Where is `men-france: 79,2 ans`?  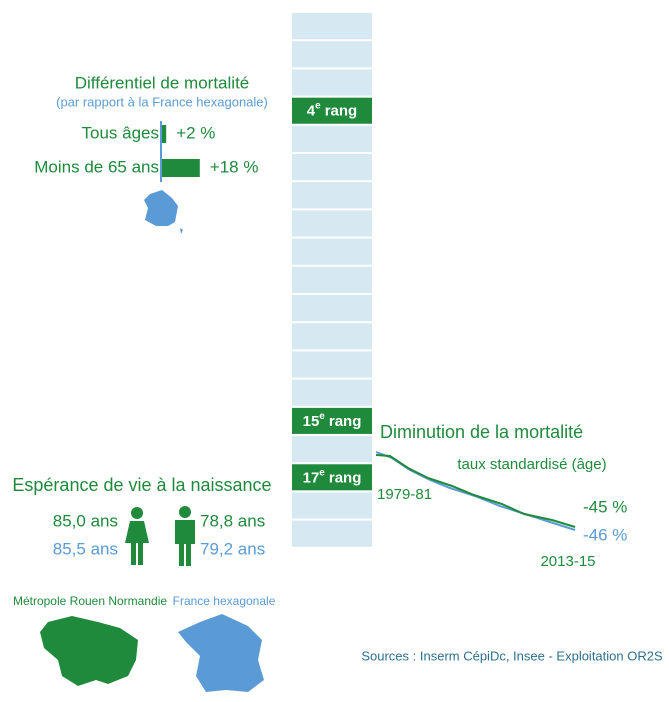
men-france: 79,2 ans is located at coordinates (232, 548).